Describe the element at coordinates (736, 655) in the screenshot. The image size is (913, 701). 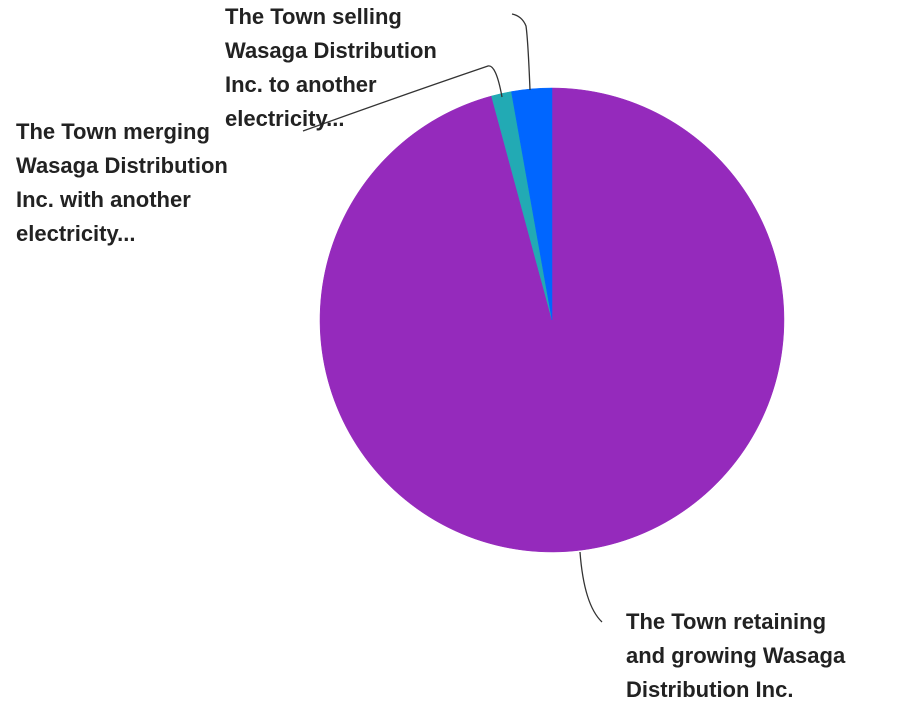
I see `label-retaining-line-2: and growing Wasaga` at that location.